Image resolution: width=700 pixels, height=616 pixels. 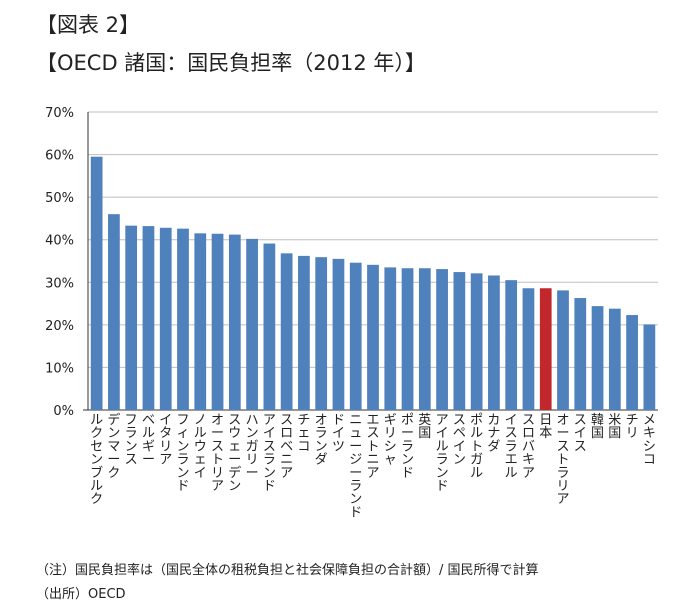 I want to click on x-tick-label: メキシコ, so click(x=649, y=440).